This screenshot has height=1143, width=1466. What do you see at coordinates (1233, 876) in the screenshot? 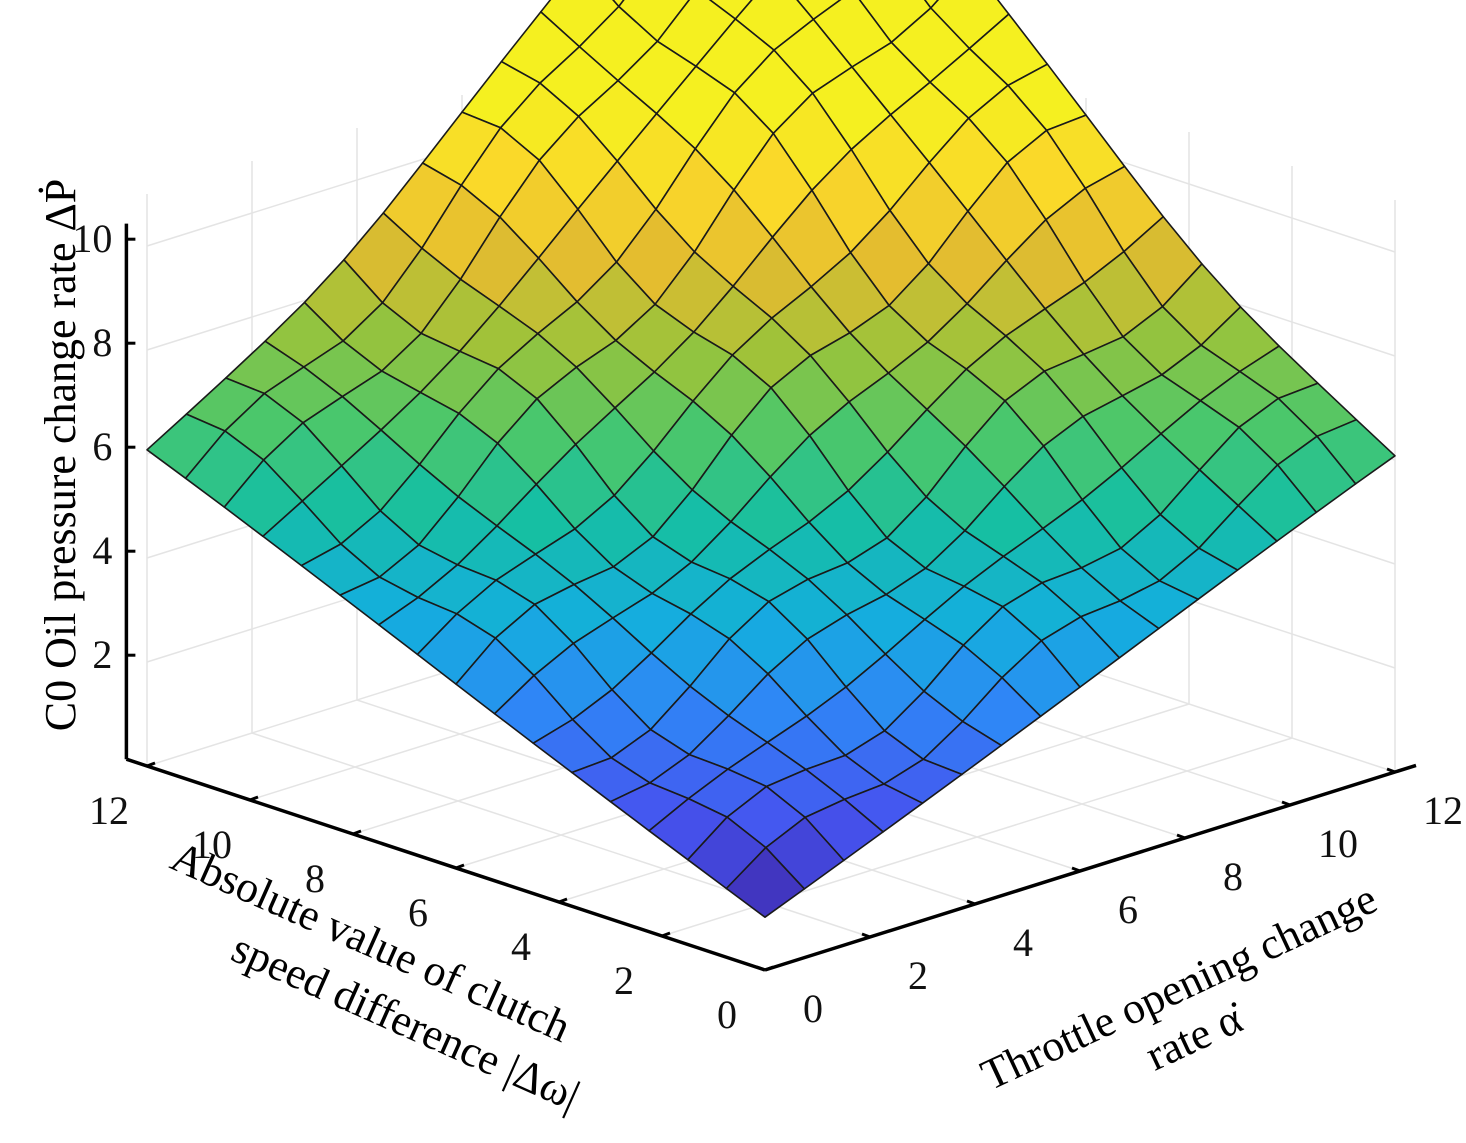
I see `x-tick-label: 8` at bounding box center [1233, 876].